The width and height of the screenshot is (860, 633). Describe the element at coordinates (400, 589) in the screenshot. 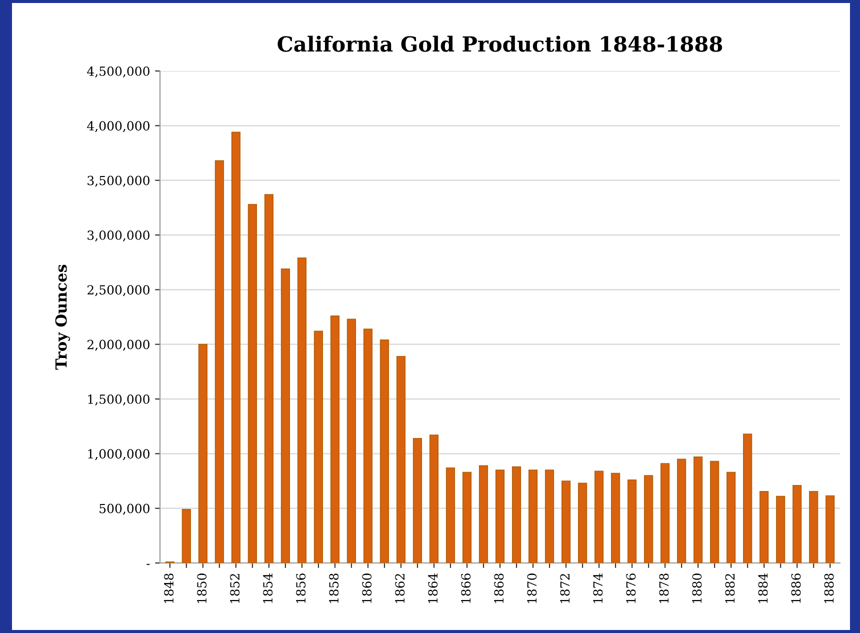

I see `x-tick-label: 1862` at that location.